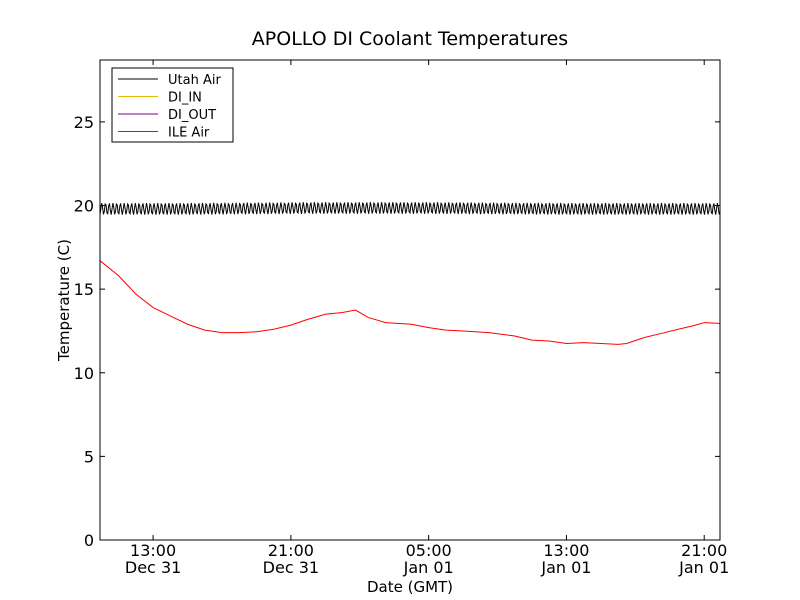 This screenshot has width=800, height=600. Describe the element at coordinates (189, 133) in the screenshot. I see `legend-label: ILE Air` at that location.